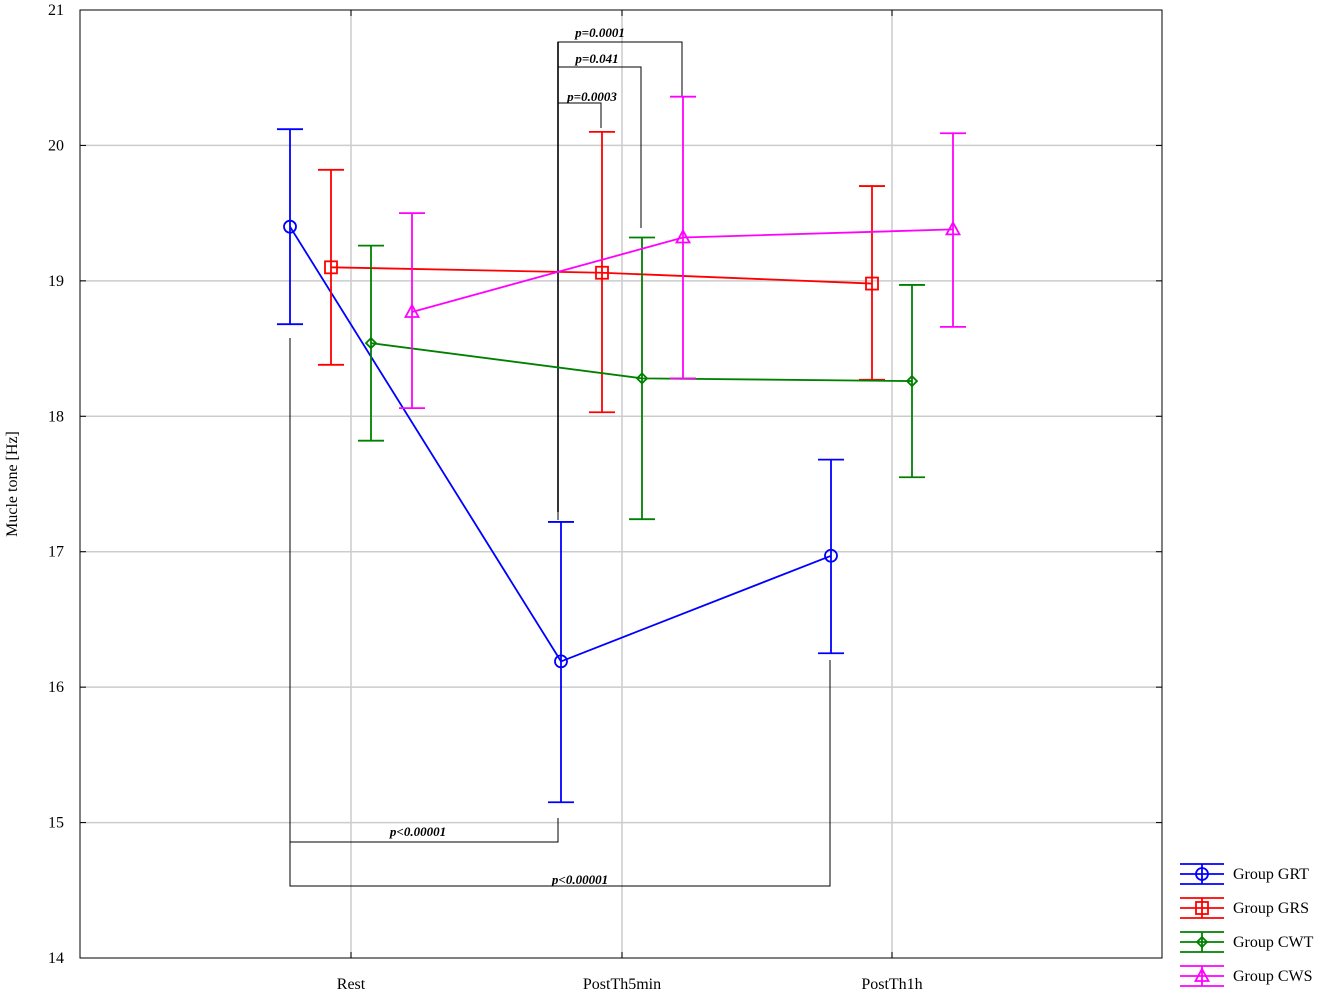 The image size is (1334, 996). Describe the element at coordinates (56, 823) in the screenshot. I see `y-tick-label: 15` at that location.